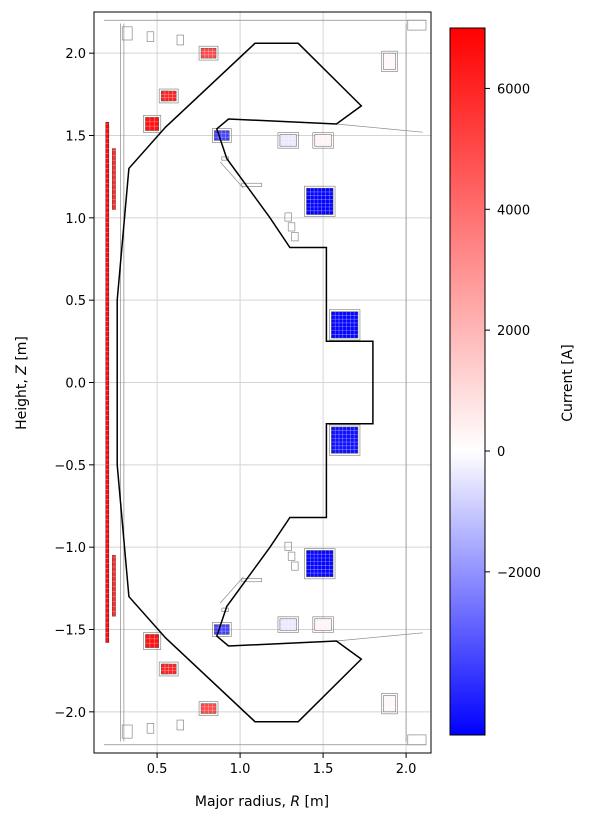 The height and width of the screenshot is (827, 589). Describe the element at coordinates (501, 452) in the screenshot. I see `colorbar-tick-label: 0` at that location.